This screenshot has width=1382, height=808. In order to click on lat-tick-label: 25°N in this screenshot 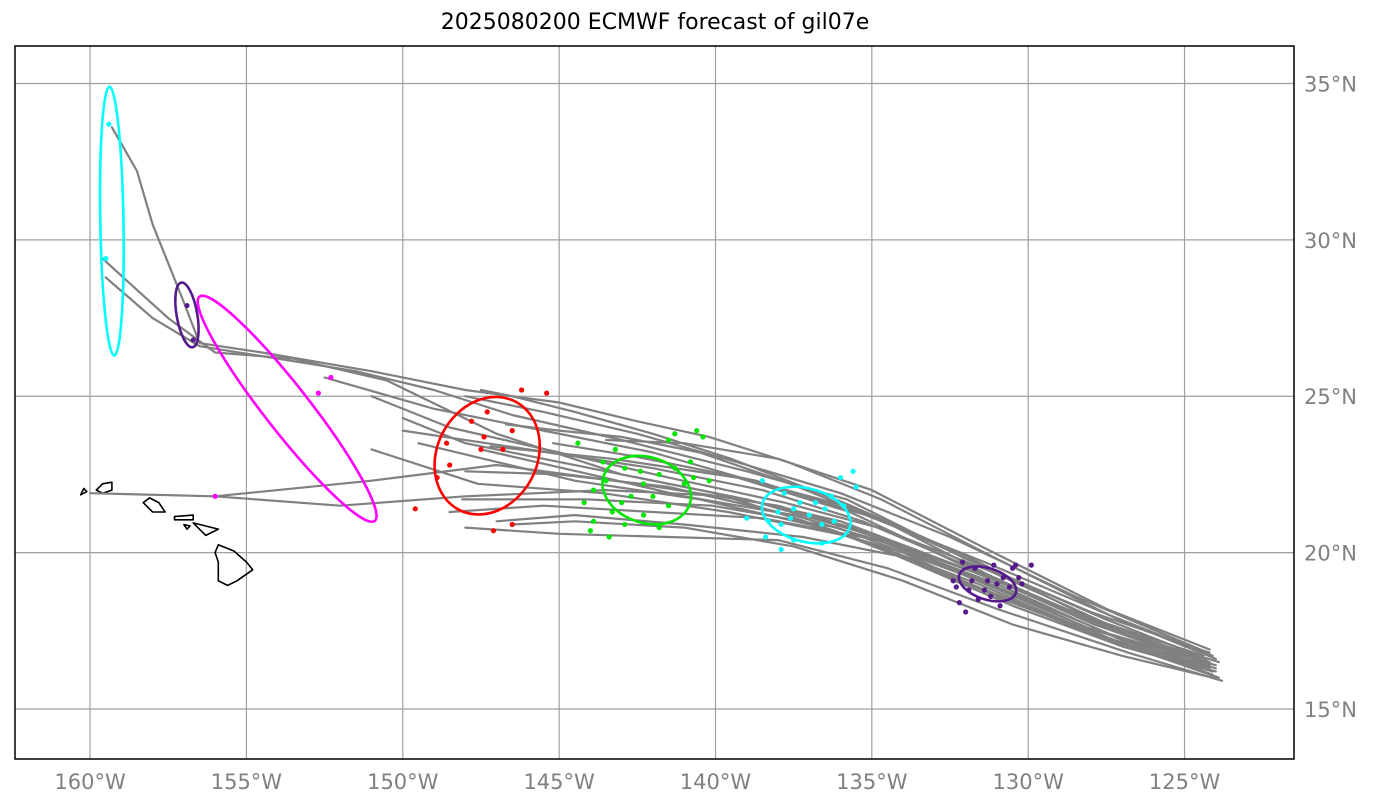, I will do `click(1330, 397)`.